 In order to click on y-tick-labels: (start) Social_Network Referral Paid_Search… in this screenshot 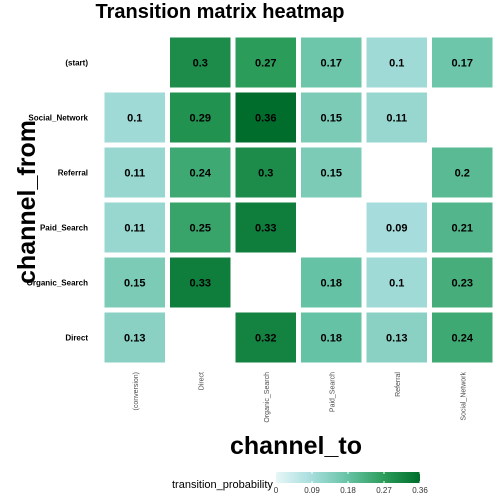, I will do `click(58, 201)`.